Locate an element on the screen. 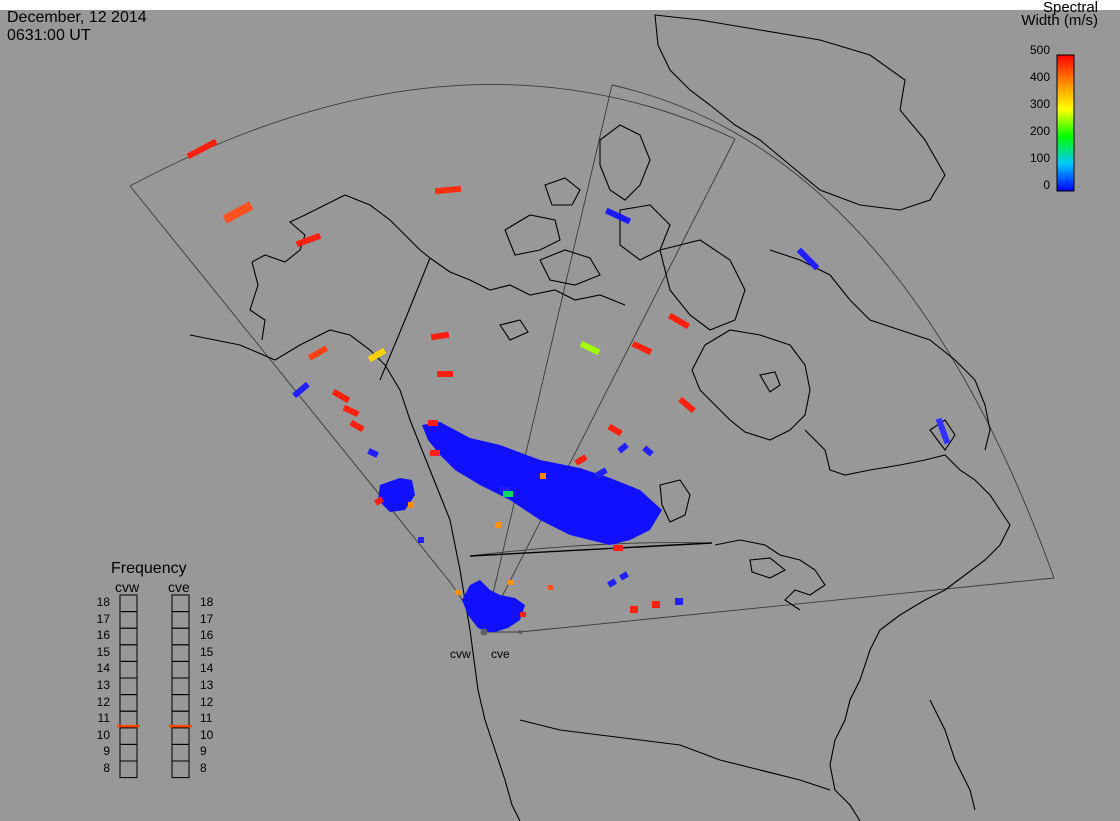 The height and width of the screenshot is (821, 1120). hudson-island is located at coordinates (770, 382).